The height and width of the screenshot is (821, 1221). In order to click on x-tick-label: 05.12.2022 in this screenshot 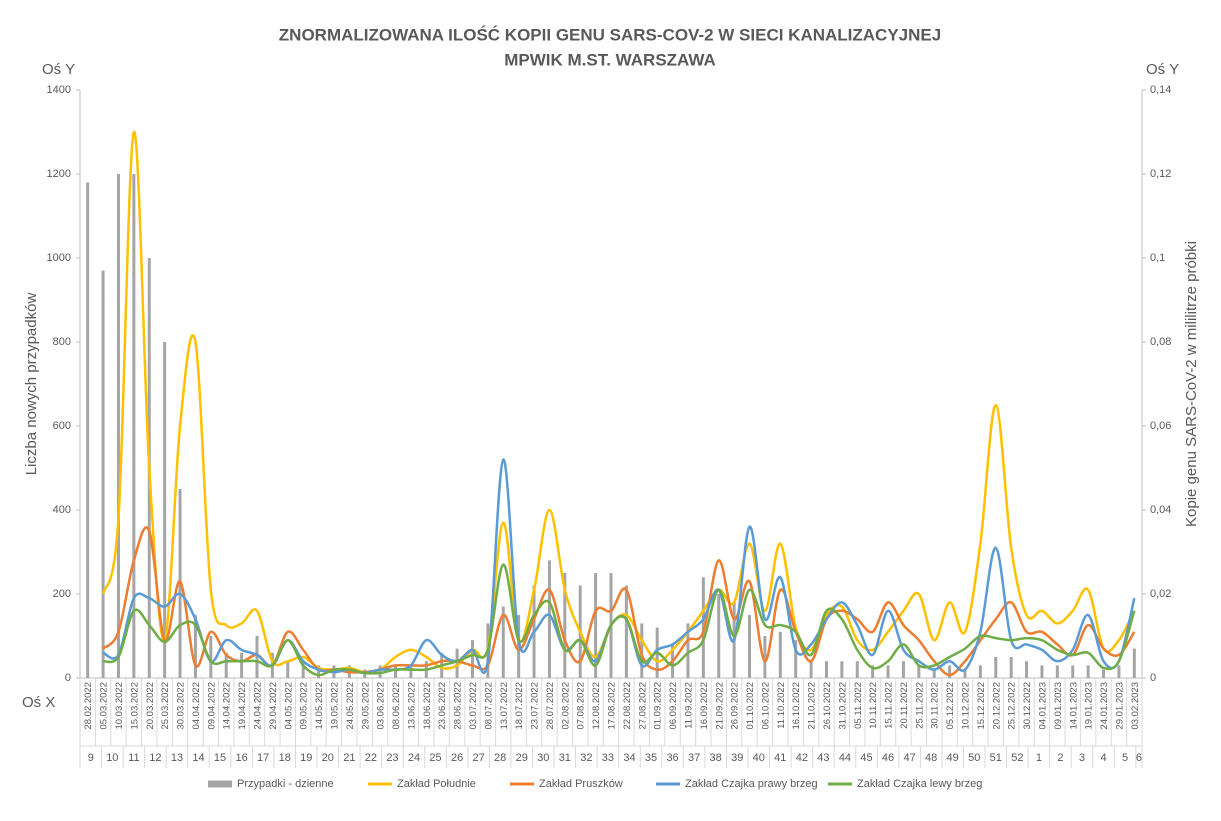, I will do `click(950, 706)`.